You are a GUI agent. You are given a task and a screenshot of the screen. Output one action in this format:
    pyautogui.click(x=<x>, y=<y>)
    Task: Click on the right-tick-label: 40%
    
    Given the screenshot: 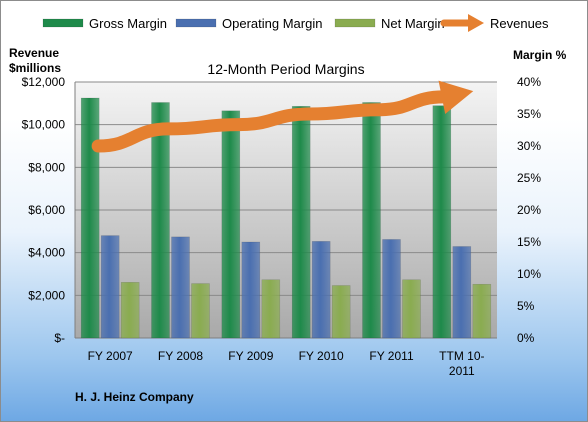 What is the action you would take?
    pyautogui.click(x=529, y=82)
    